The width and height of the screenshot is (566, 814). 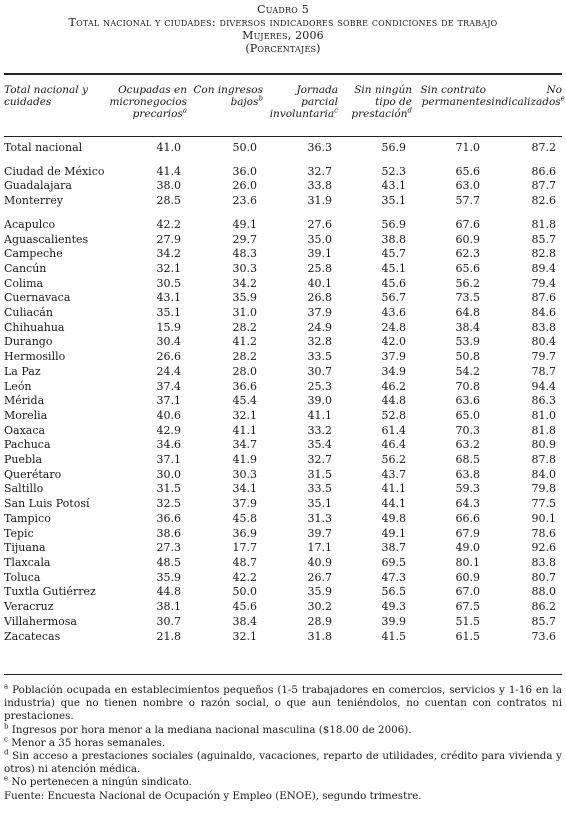 I want to click on table-cell: 43.1, so click(x=169, y=298).